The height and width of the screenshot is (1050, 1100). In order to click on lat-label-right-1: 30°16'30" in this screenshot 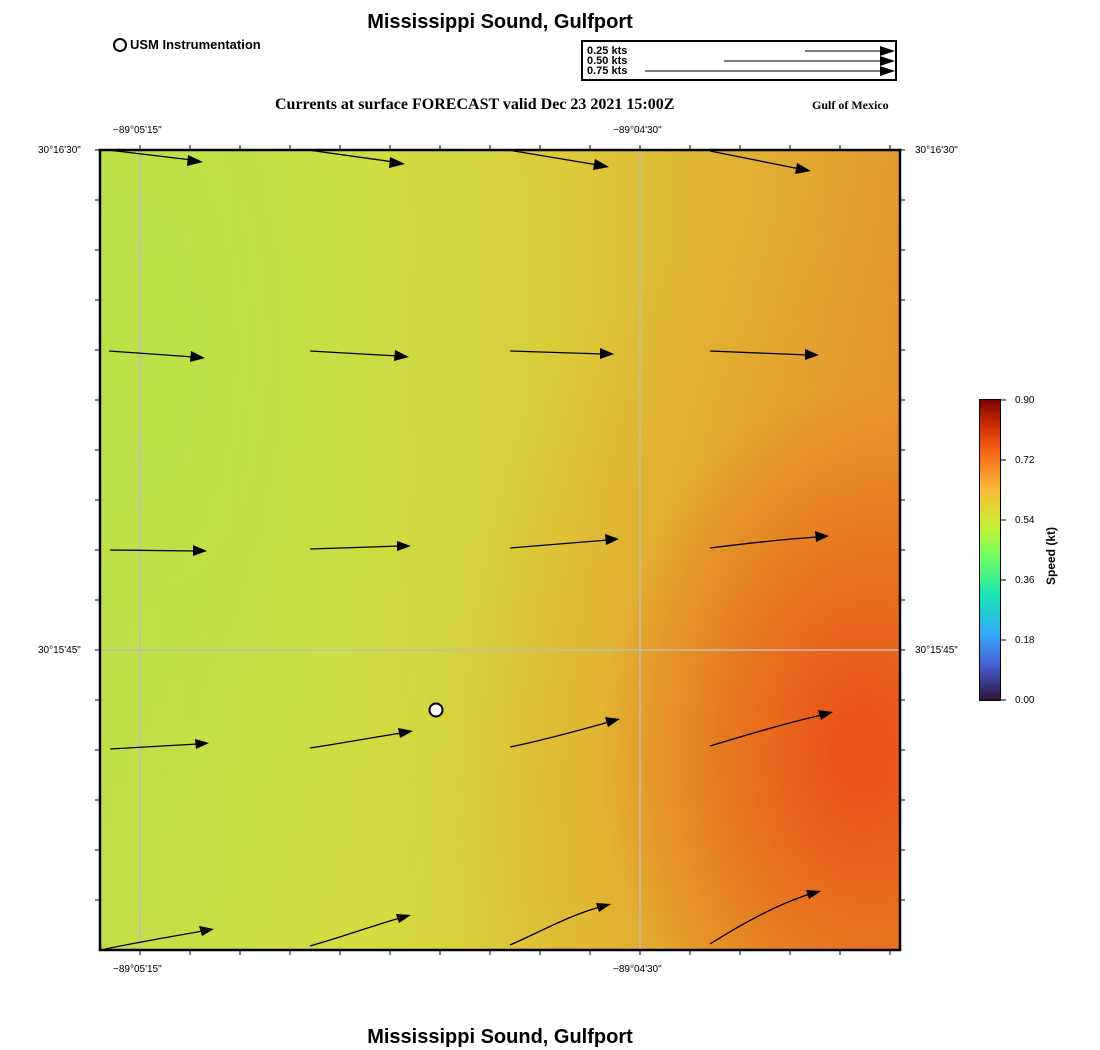, I will do `click(936, 150)`.